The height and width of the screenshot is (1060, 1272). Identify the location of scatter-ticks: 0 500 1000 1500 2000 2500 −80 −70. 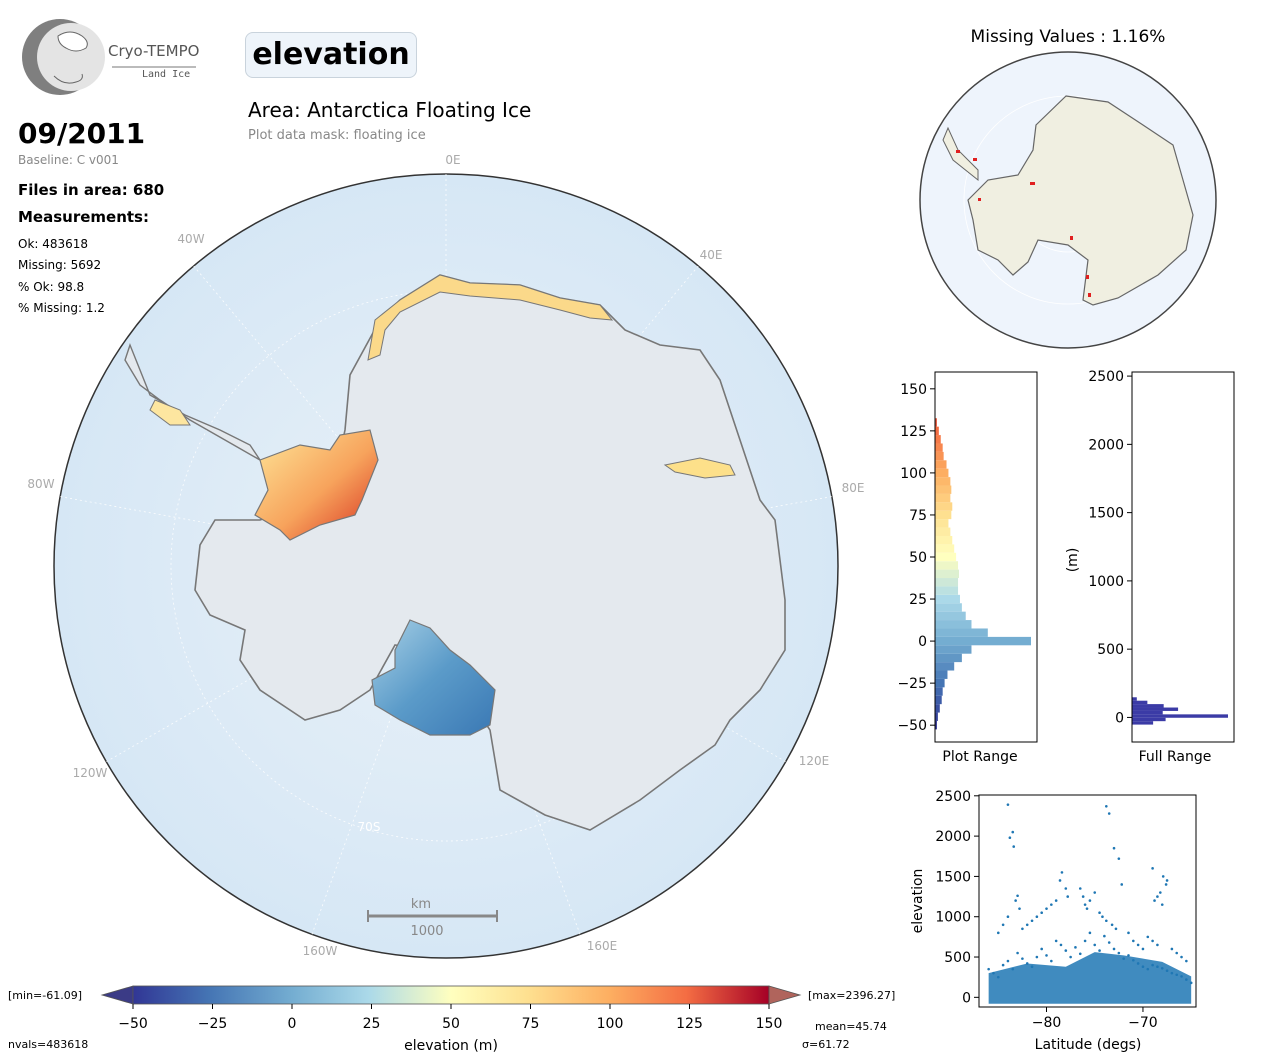
(1046, 910).